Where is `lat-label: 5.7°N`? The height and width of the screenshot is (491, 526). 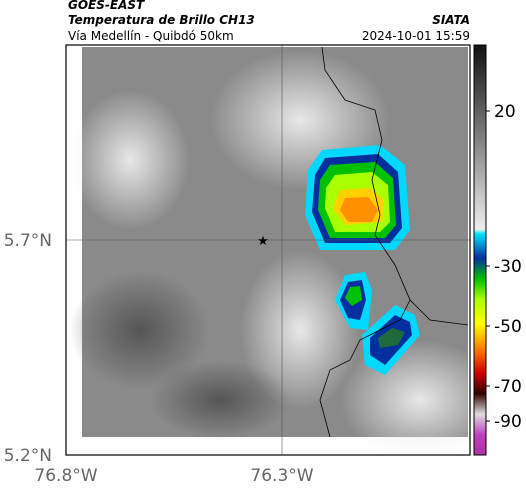
lat-label: 5.7°N is located at coordinates (28, 241).